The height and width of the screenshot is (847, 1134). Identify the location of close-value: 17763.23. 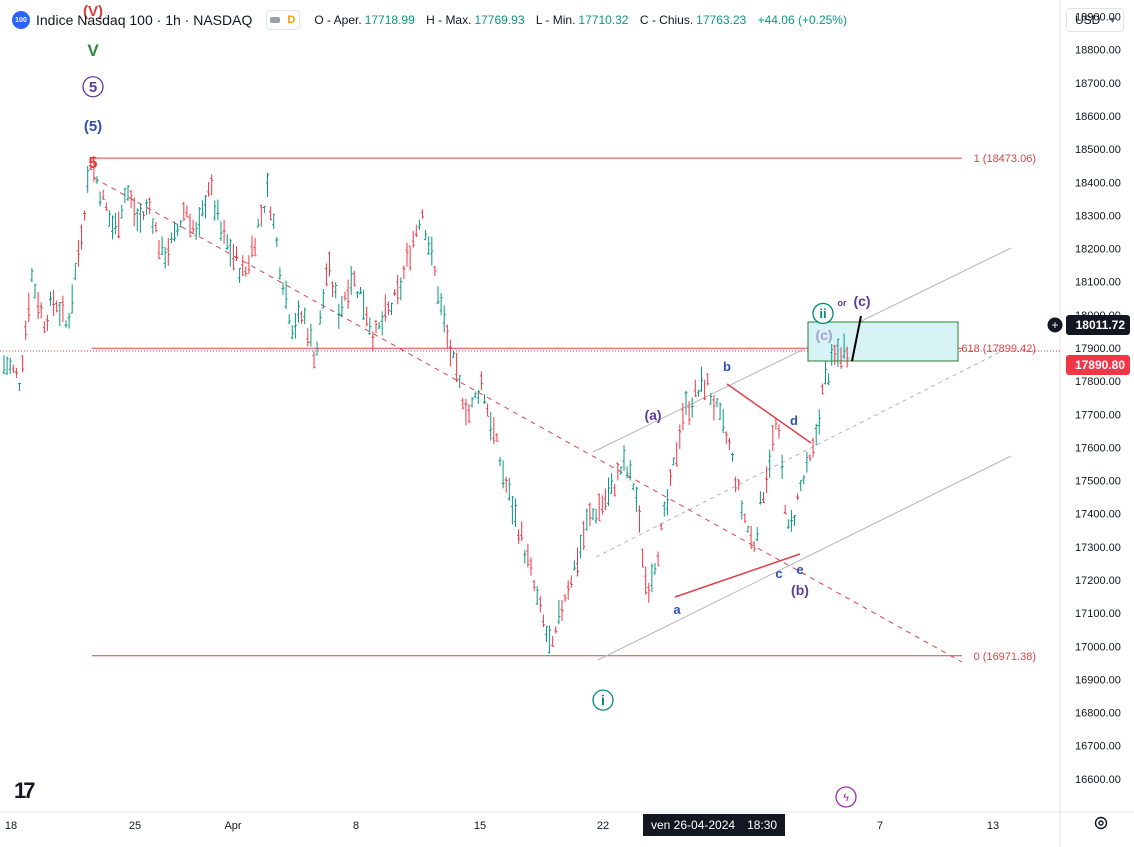
(721, 20).